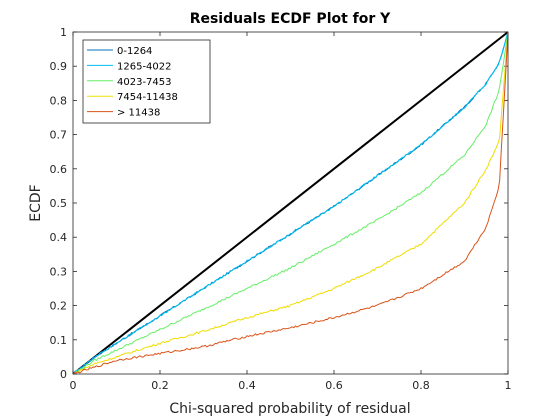  Describe the element at coordinates (334, 385) in the screenshot. I see `x-tick-label: 0.6` at that location.